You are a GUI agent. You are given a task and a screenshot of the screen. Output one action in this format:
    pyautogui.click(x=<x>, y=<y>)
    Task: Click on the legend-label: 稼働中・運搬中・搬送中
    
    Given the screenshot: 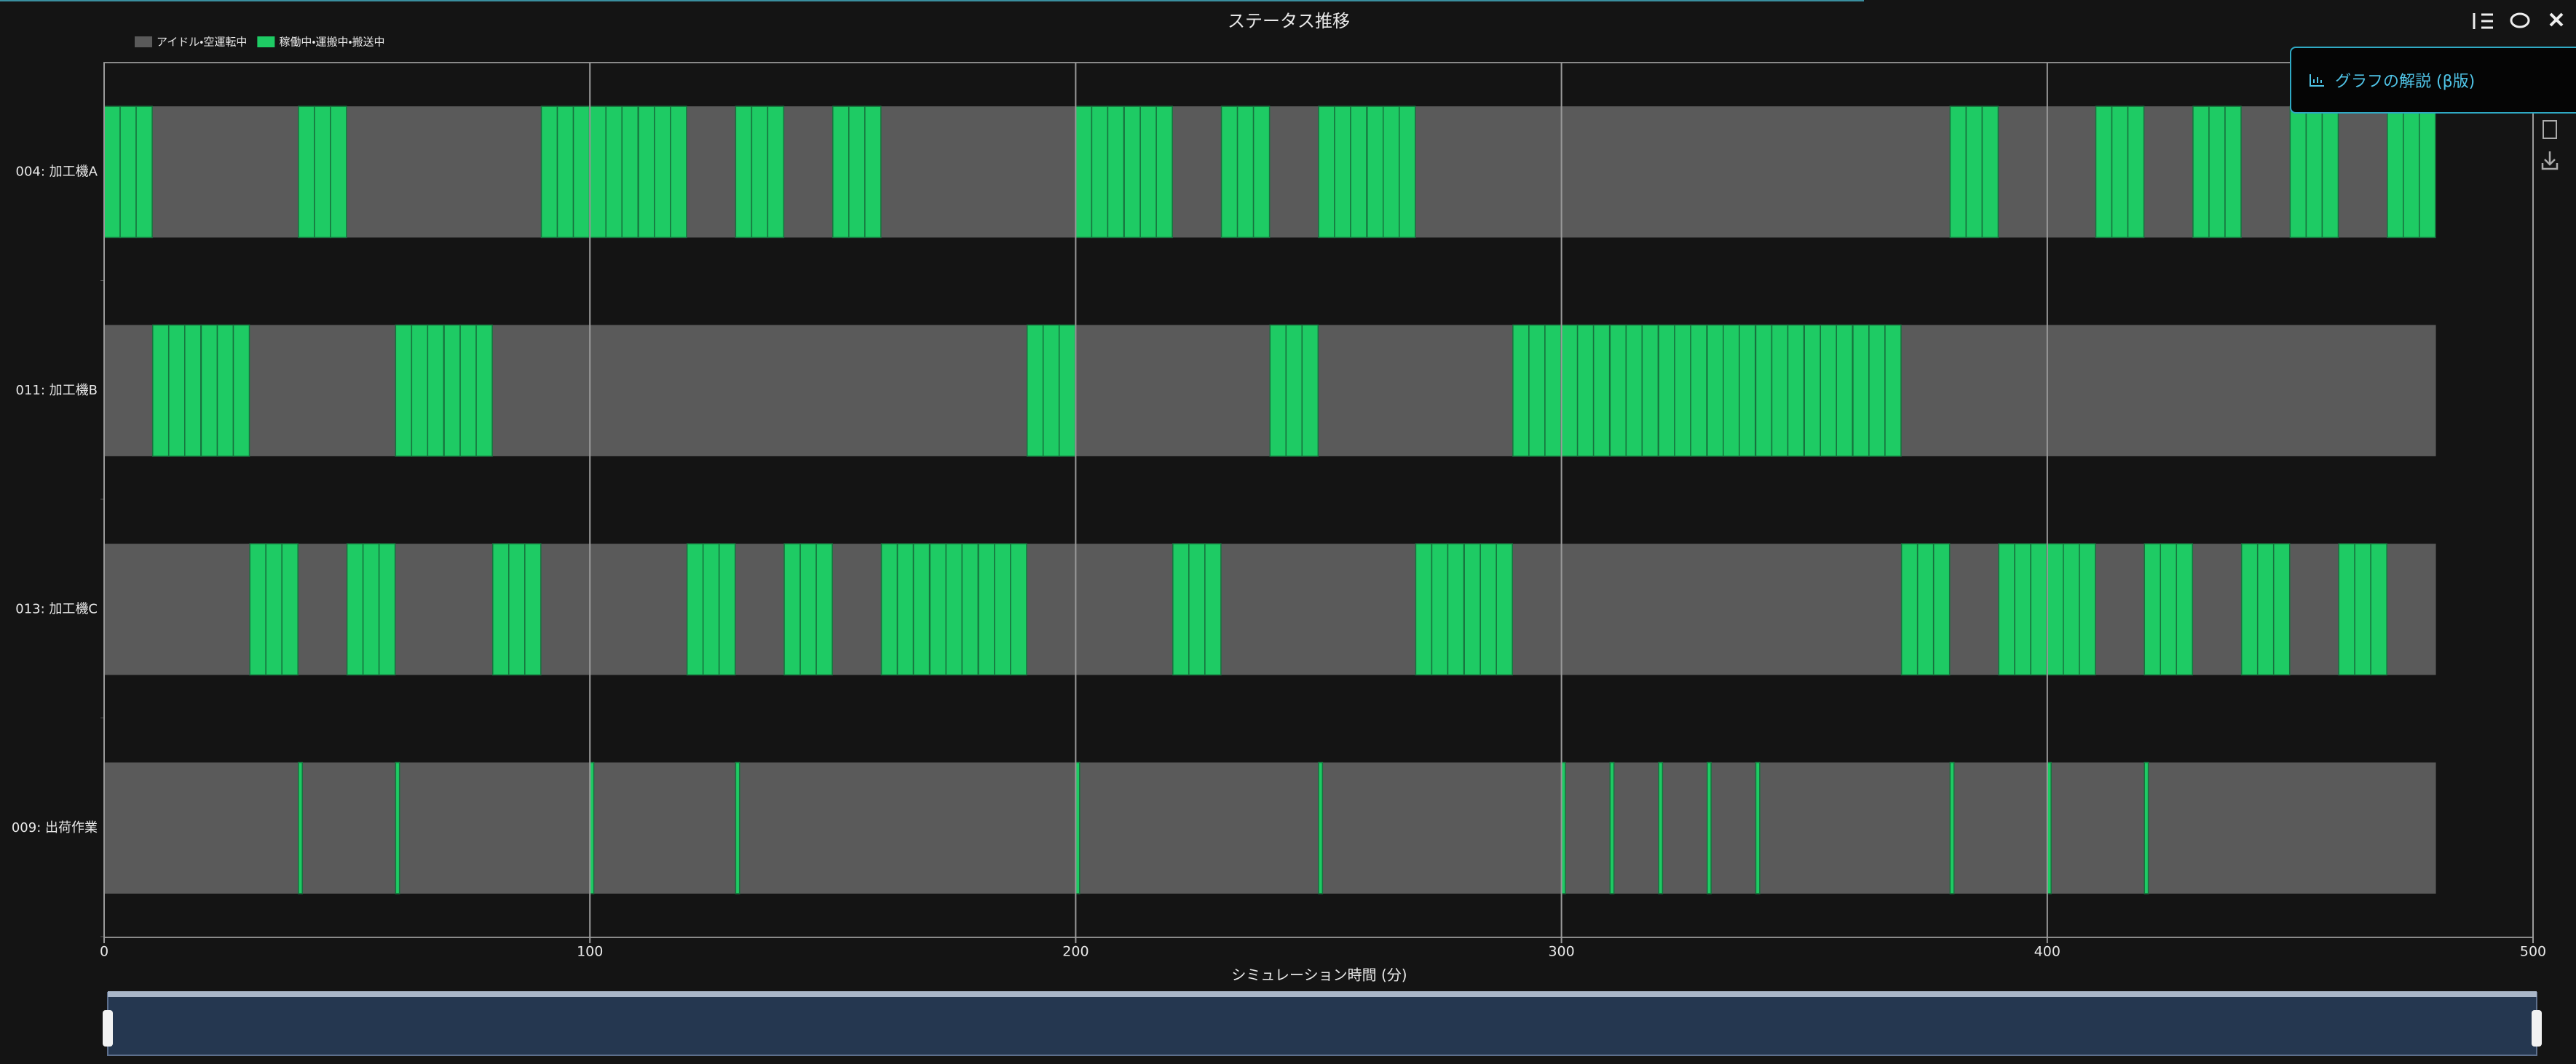 What is the action you would take?
    pyautogui.click(x=331, y=42)
    